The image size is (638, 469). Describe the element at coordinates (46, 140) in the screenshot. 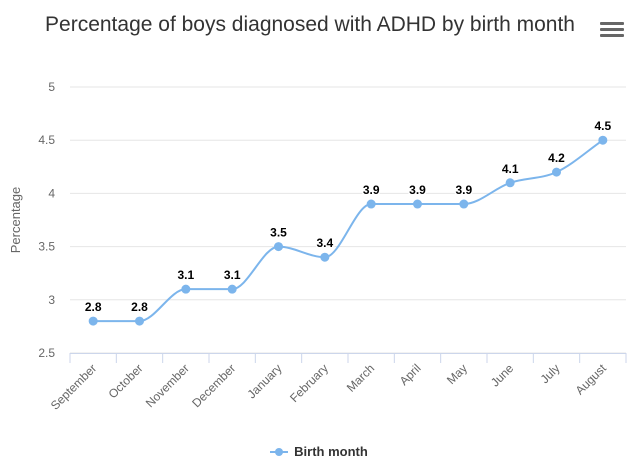

I see `y-tick-label: 4.5` at that location.